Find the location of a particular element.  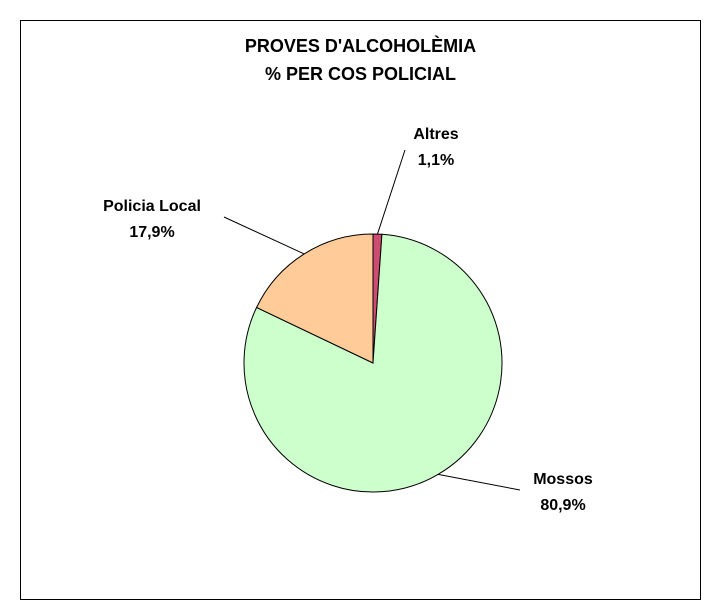

slice-label-mossos: Mossos is located at coordinates (563, 479).